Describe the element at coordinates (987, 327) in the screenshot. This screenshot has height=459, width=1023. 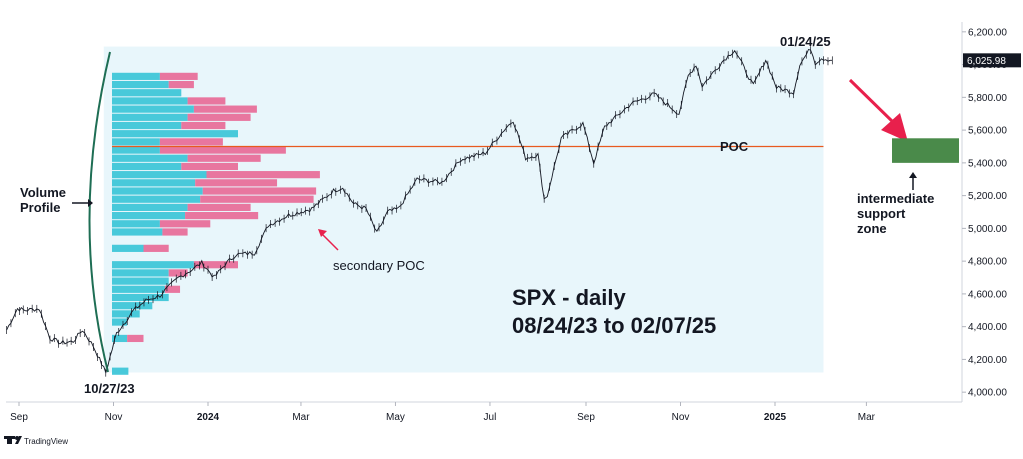
I see `y-tick-label: 4,400.00` at that location.